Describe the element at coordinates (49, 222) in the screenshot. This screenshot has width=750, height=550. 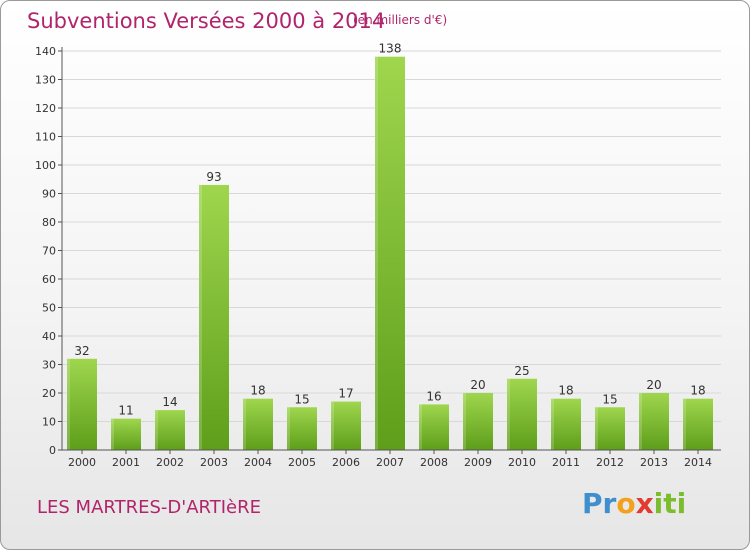
I see `y-tick-label: 80` at that location.